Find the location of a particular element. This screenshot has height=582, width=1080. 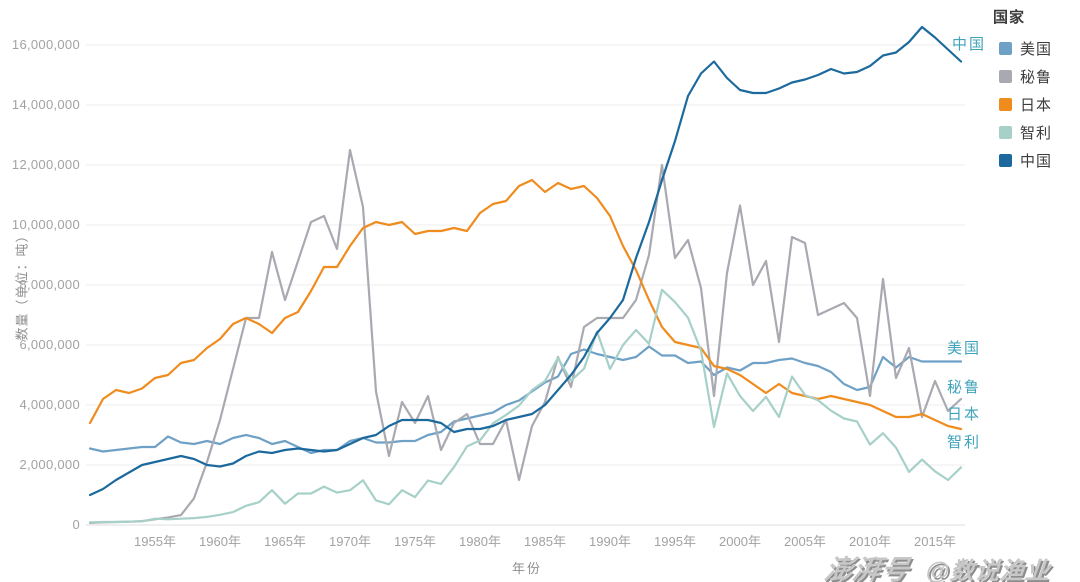

legend-item-label: 智利 is located at coordinates (1036, 133).